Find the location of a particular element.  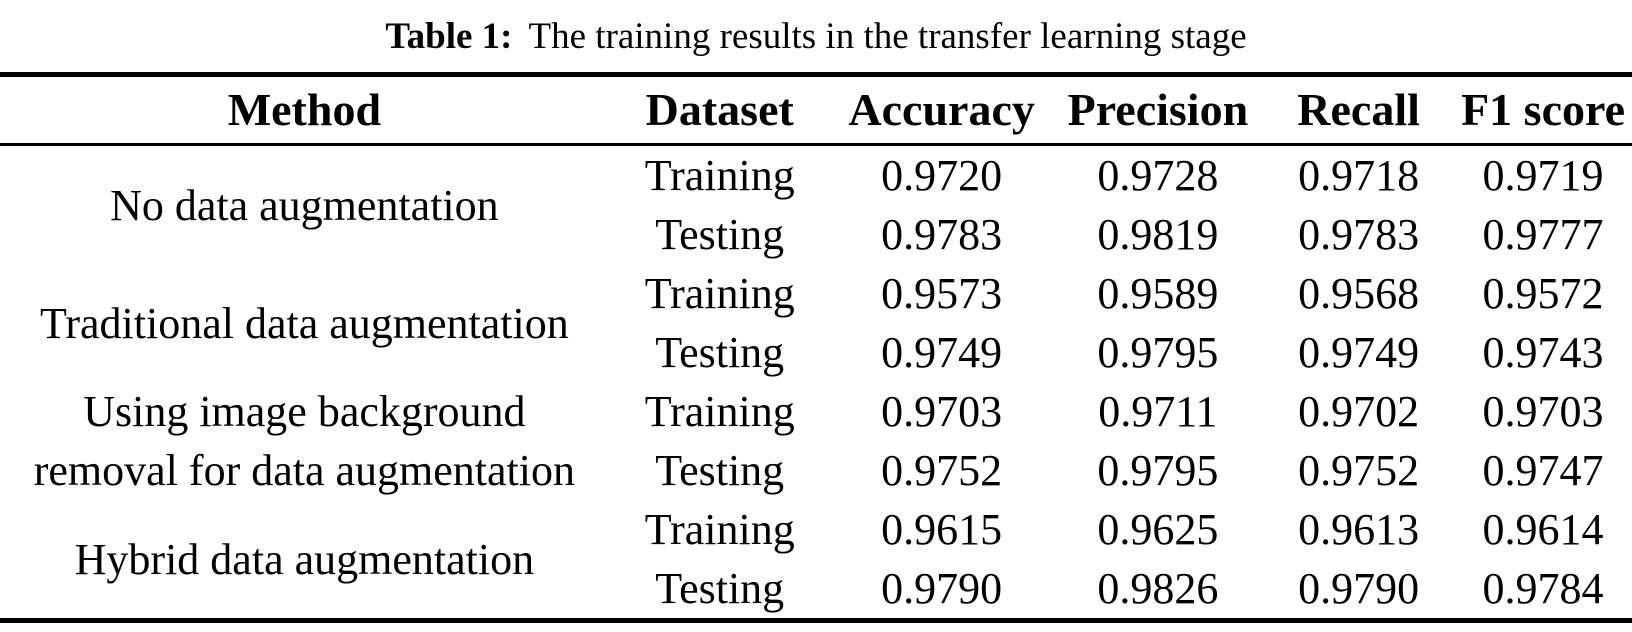

method-cell: Traditional data augmentation is located at coordinates (304, 323).